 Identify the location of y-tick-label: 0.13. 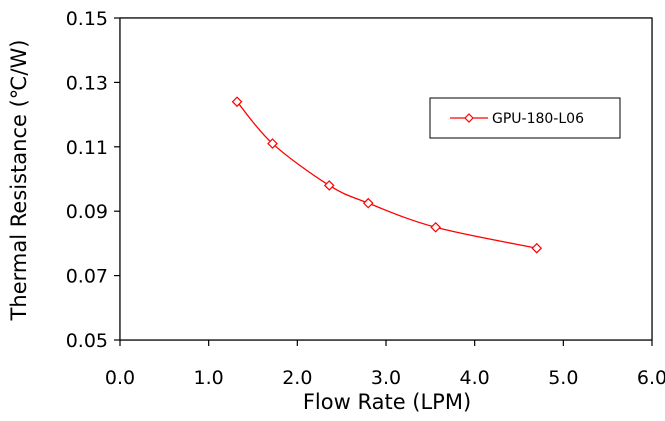
(87, 83).